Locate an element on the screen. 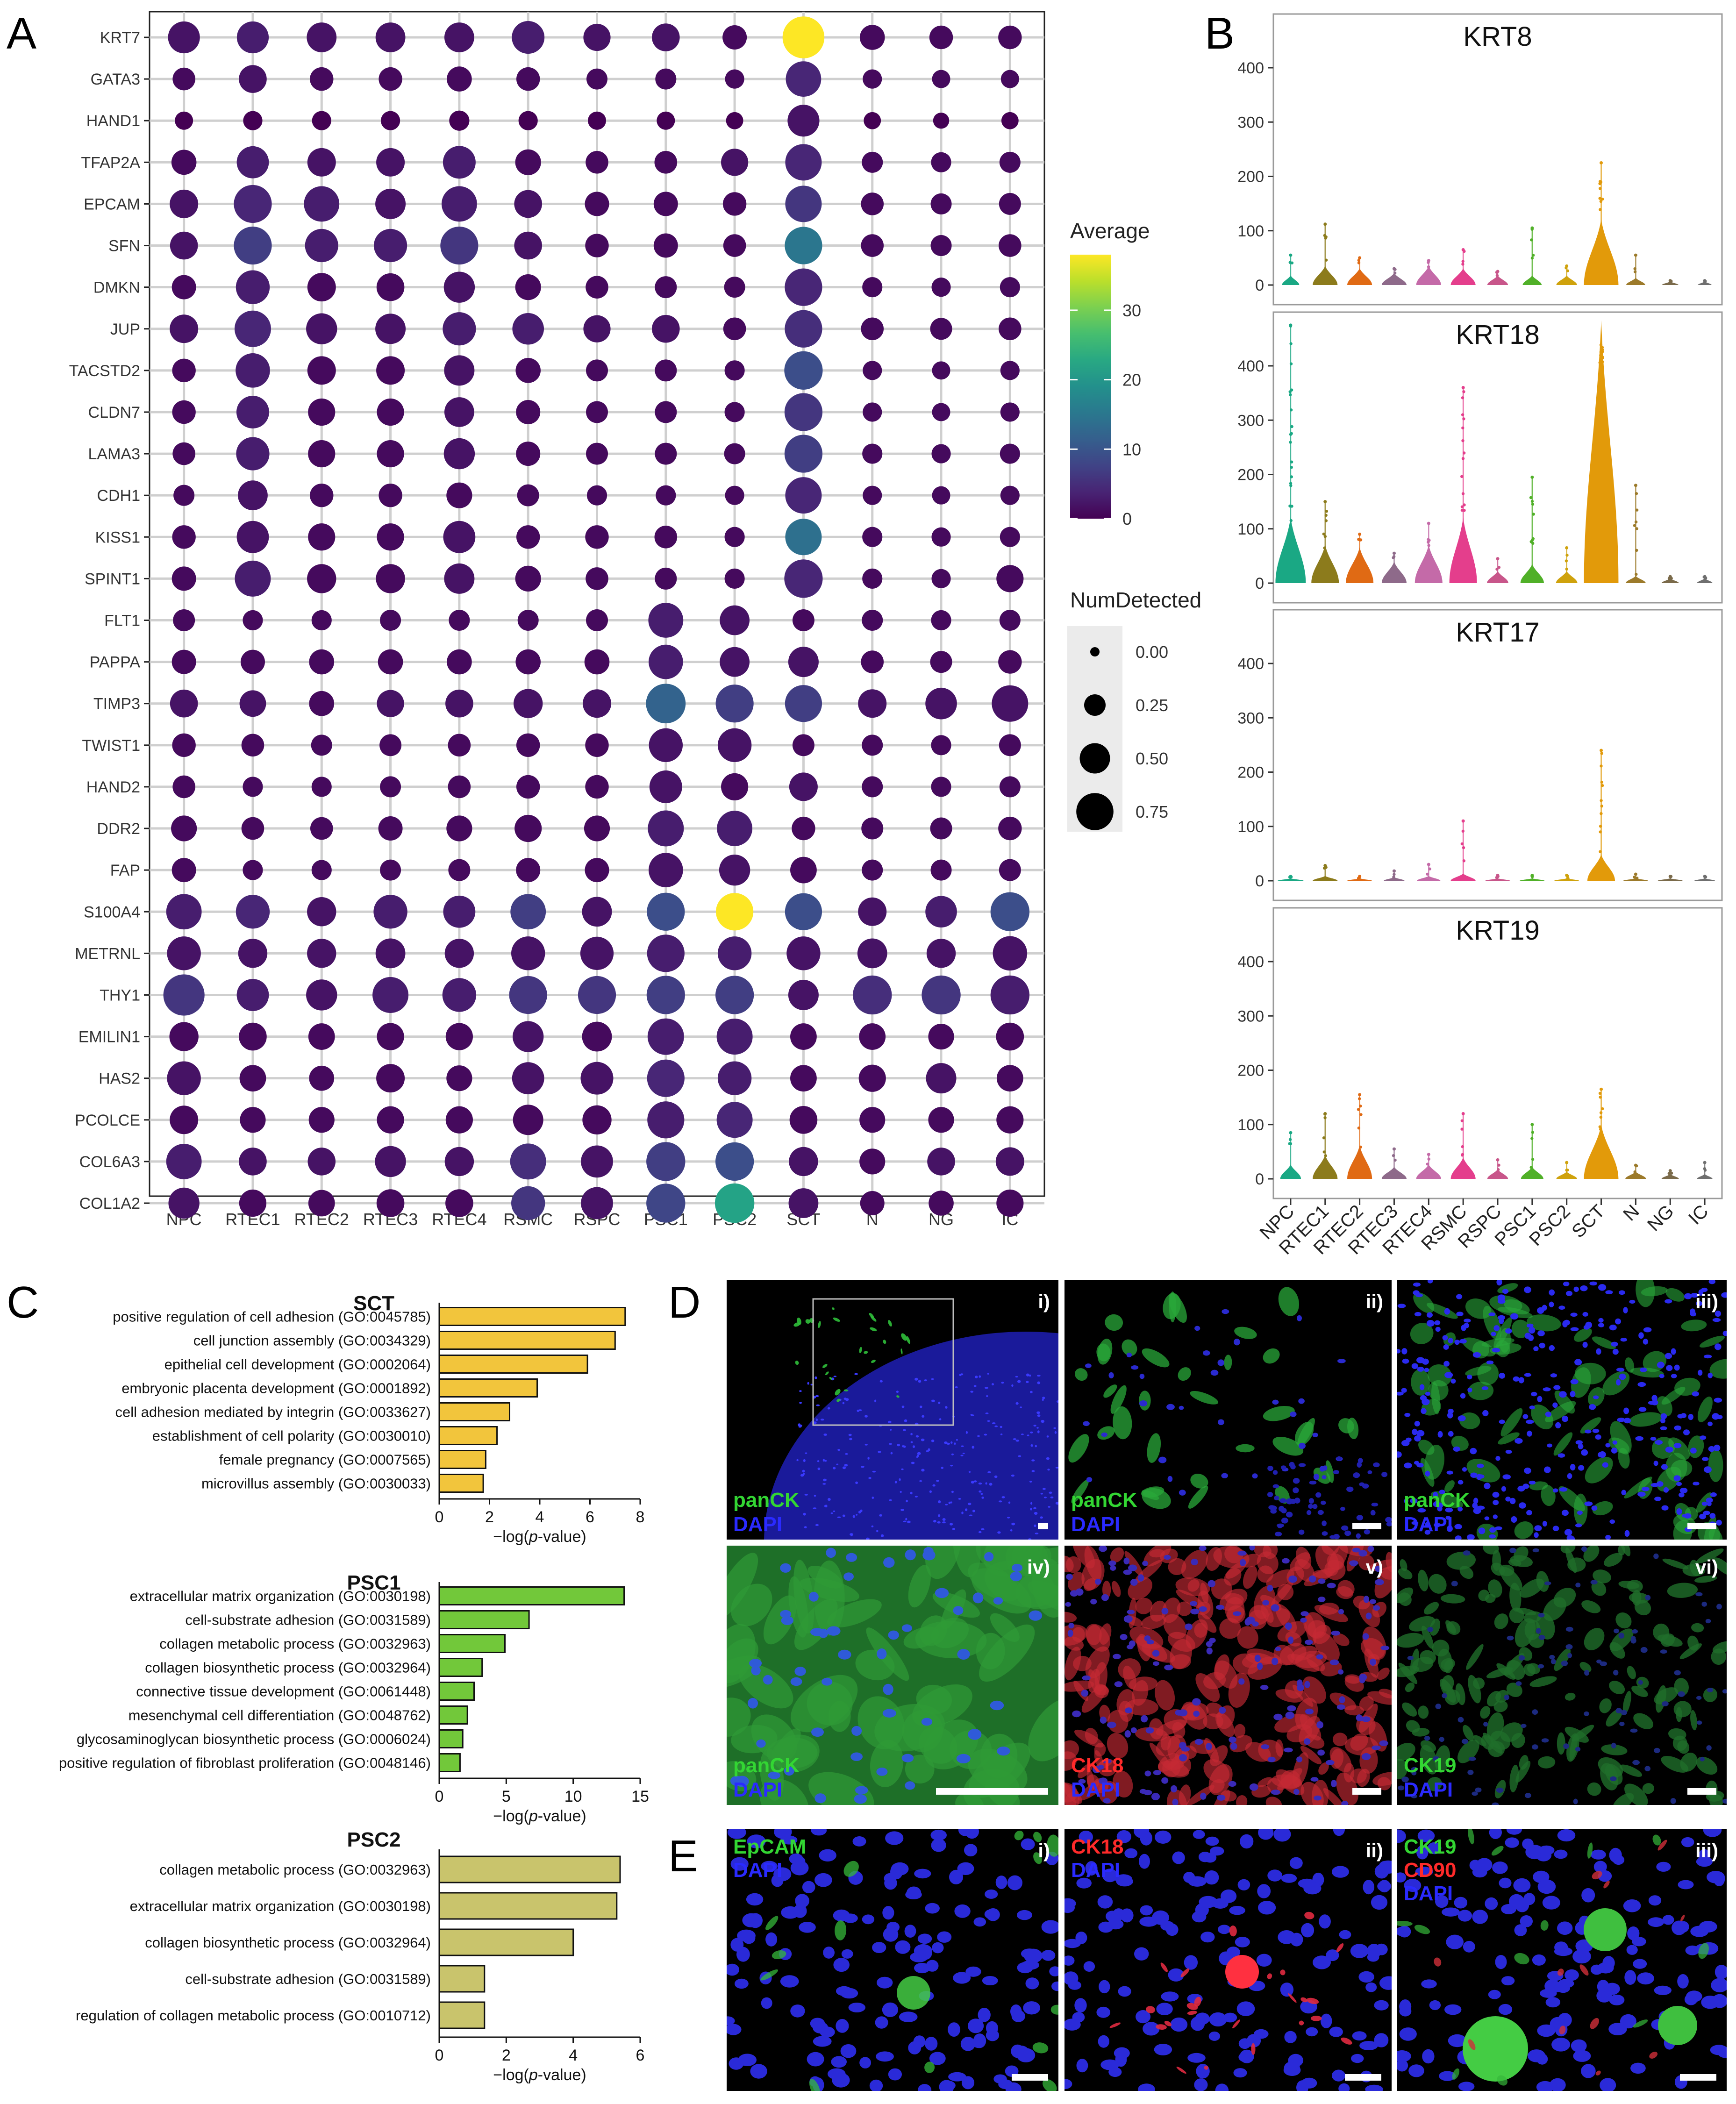 This screenshot has height=2104, width=1736. go-bar is located at coordinates (474, 1412).